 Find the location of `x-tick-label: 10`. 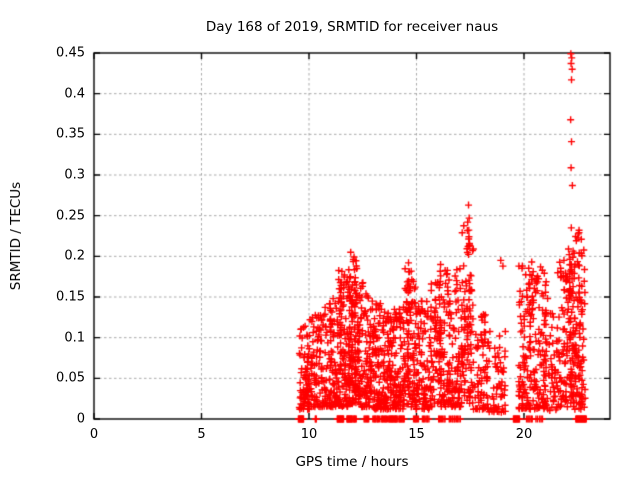

x-tick-label: 10 is located at coordinates (309, 434).